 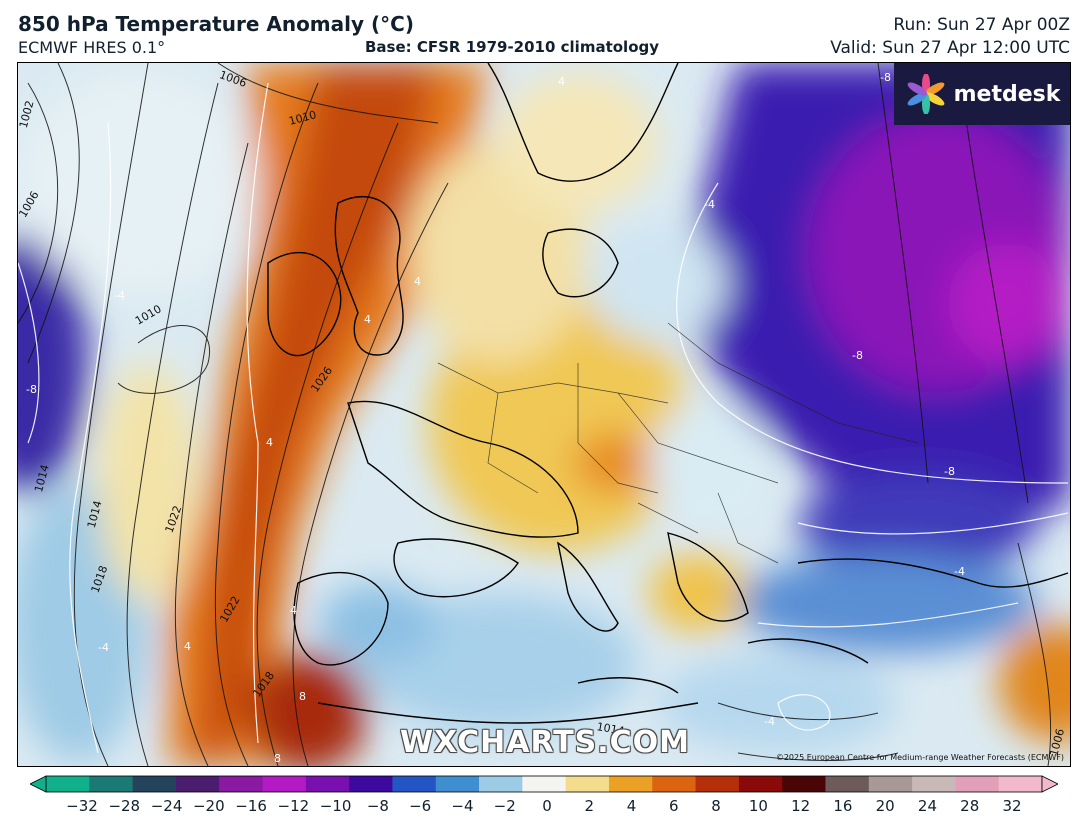 I want to click on run-time-label: Run: Sun 27 Apr 00Z, so click(x=981, y=25).